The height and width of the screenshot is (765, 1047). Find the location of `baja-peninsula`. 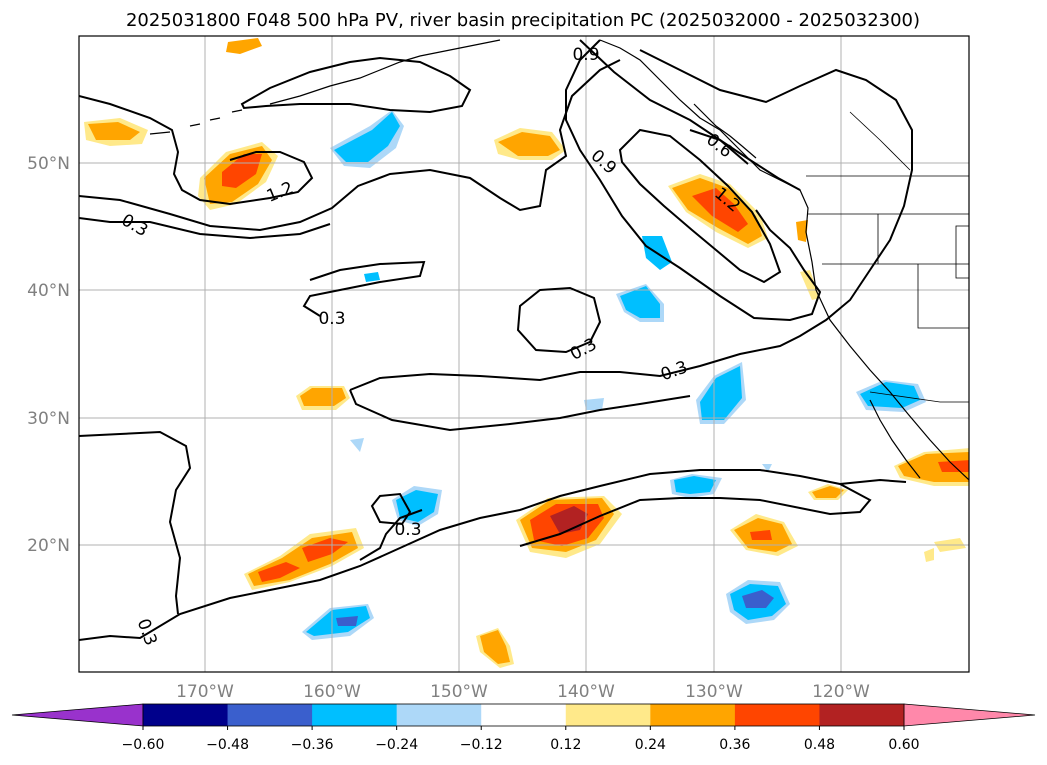

baja-peninsula is located at coordinates (895, 439).